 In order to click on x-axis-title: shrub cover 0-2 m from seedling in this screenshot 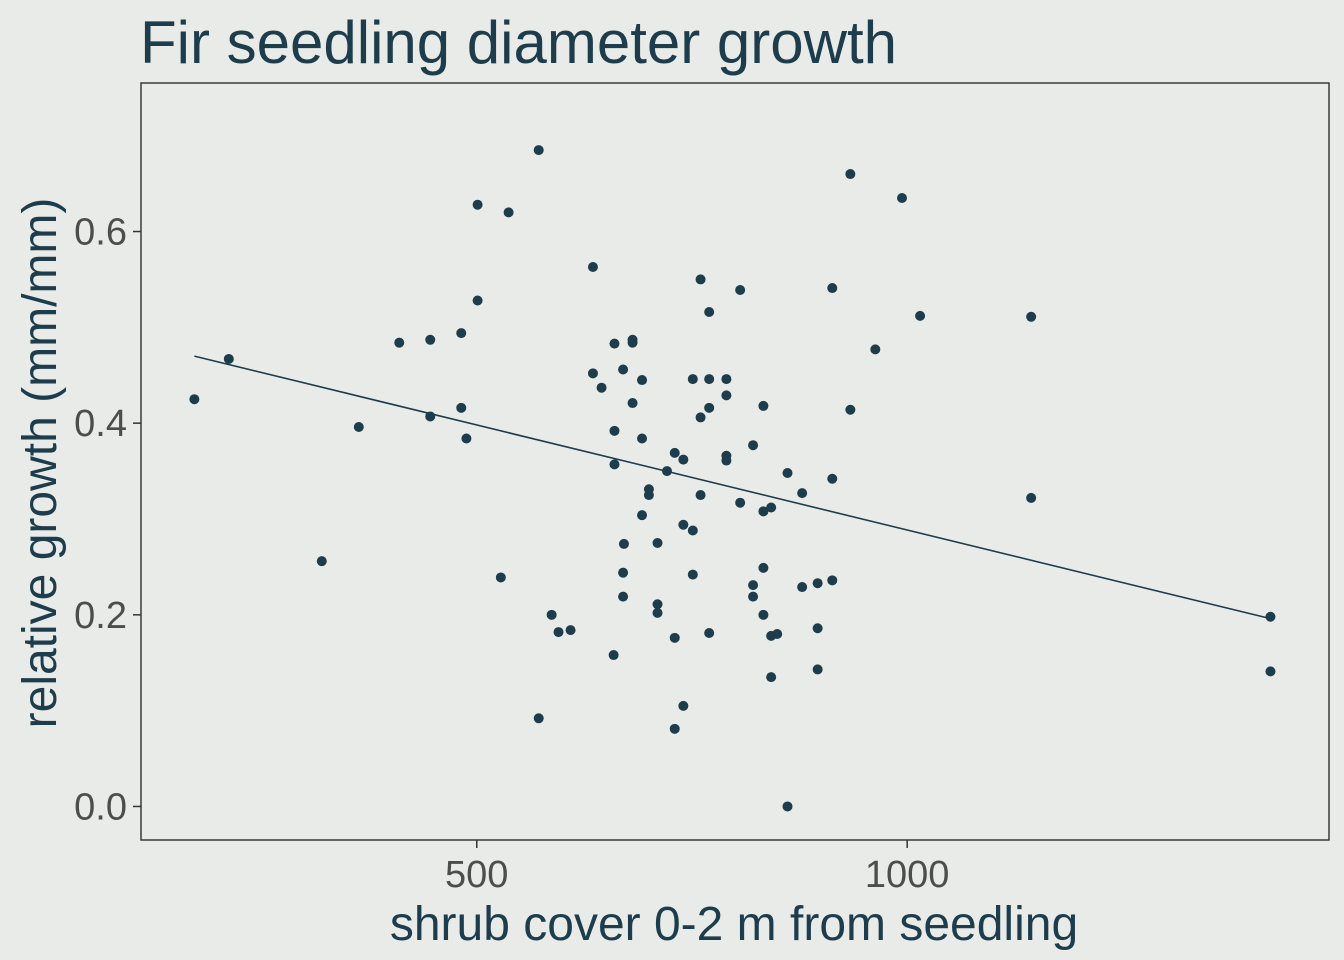, I will do `click(734, 924)`.